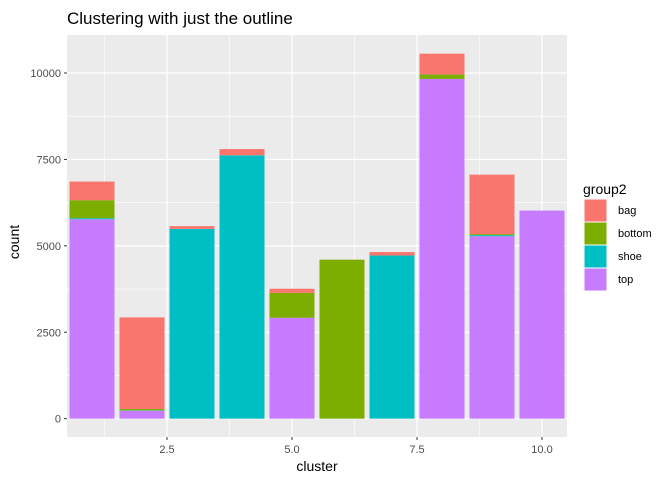  Describe the element at coordinates (45, 74) in the screenshot. I see `y-tick-label: 10000` at that location.